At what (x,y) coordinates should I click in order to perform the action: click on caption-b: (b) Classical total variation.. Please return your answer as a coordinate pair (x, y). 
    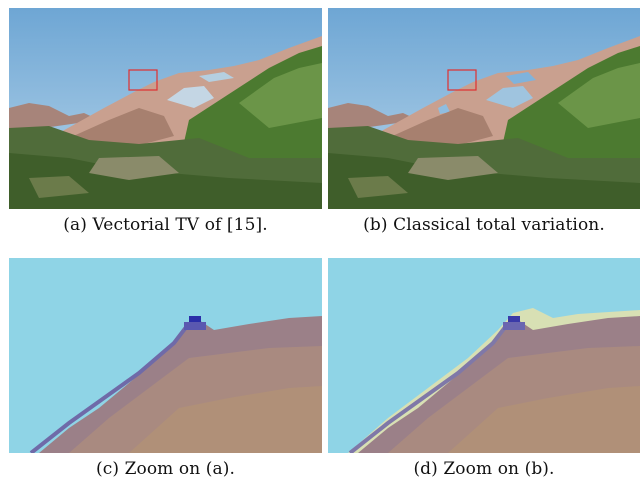
    Looking at the image, I should click on (484, 225).